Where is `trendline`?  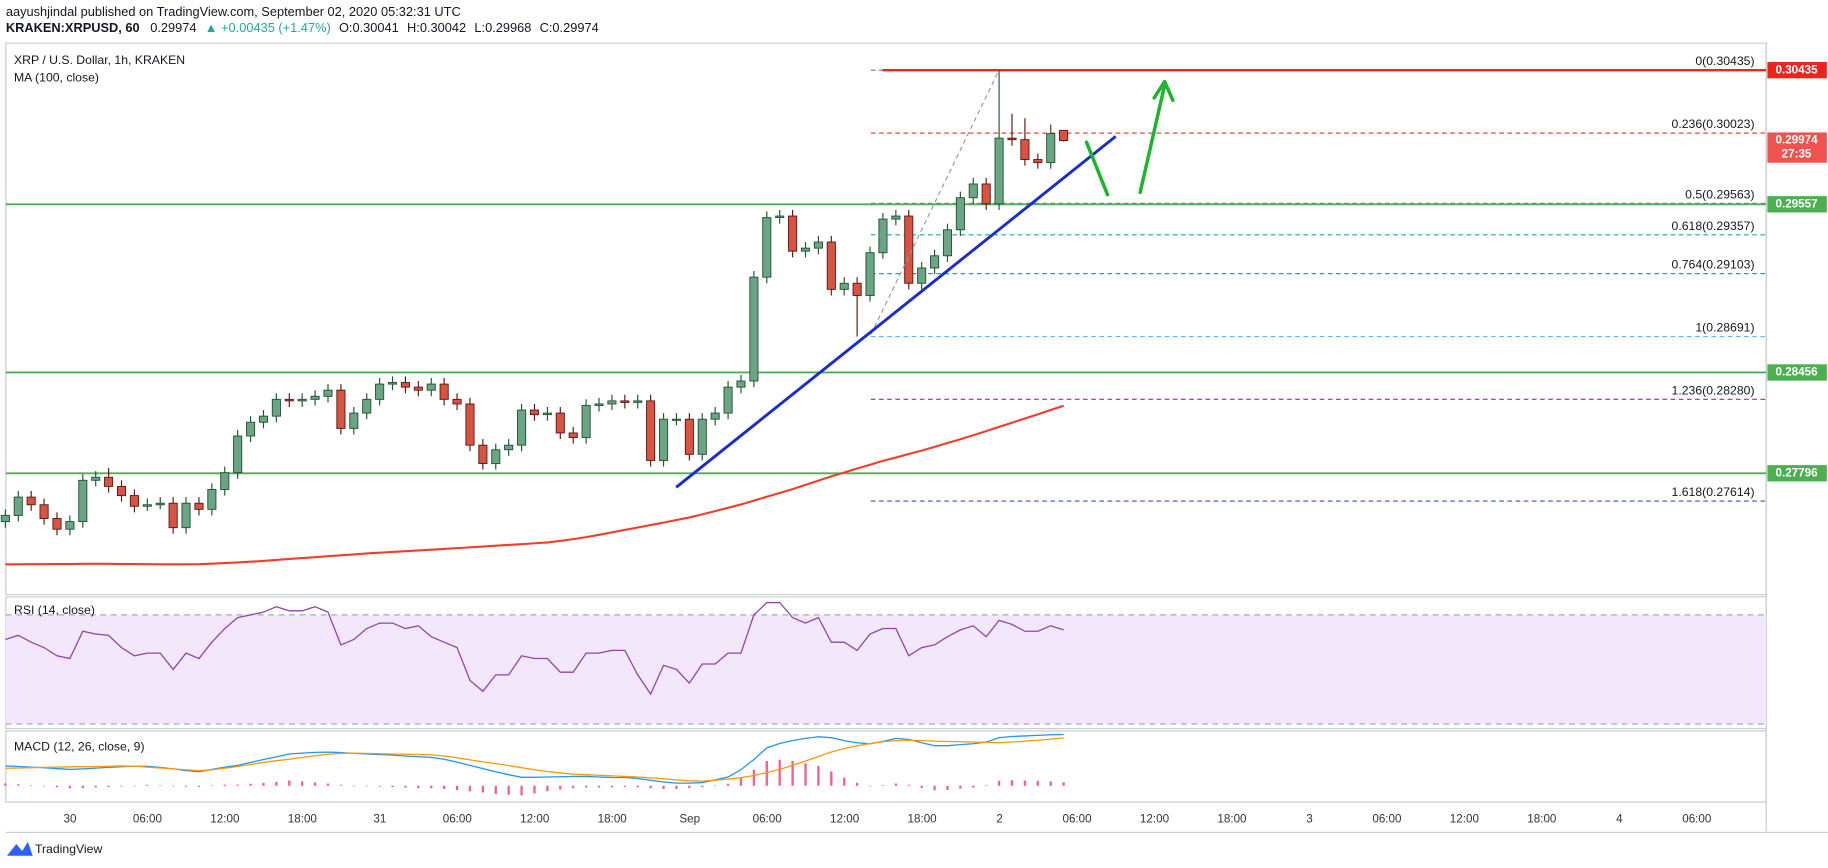
trendline is located at coordinates (896, 312).